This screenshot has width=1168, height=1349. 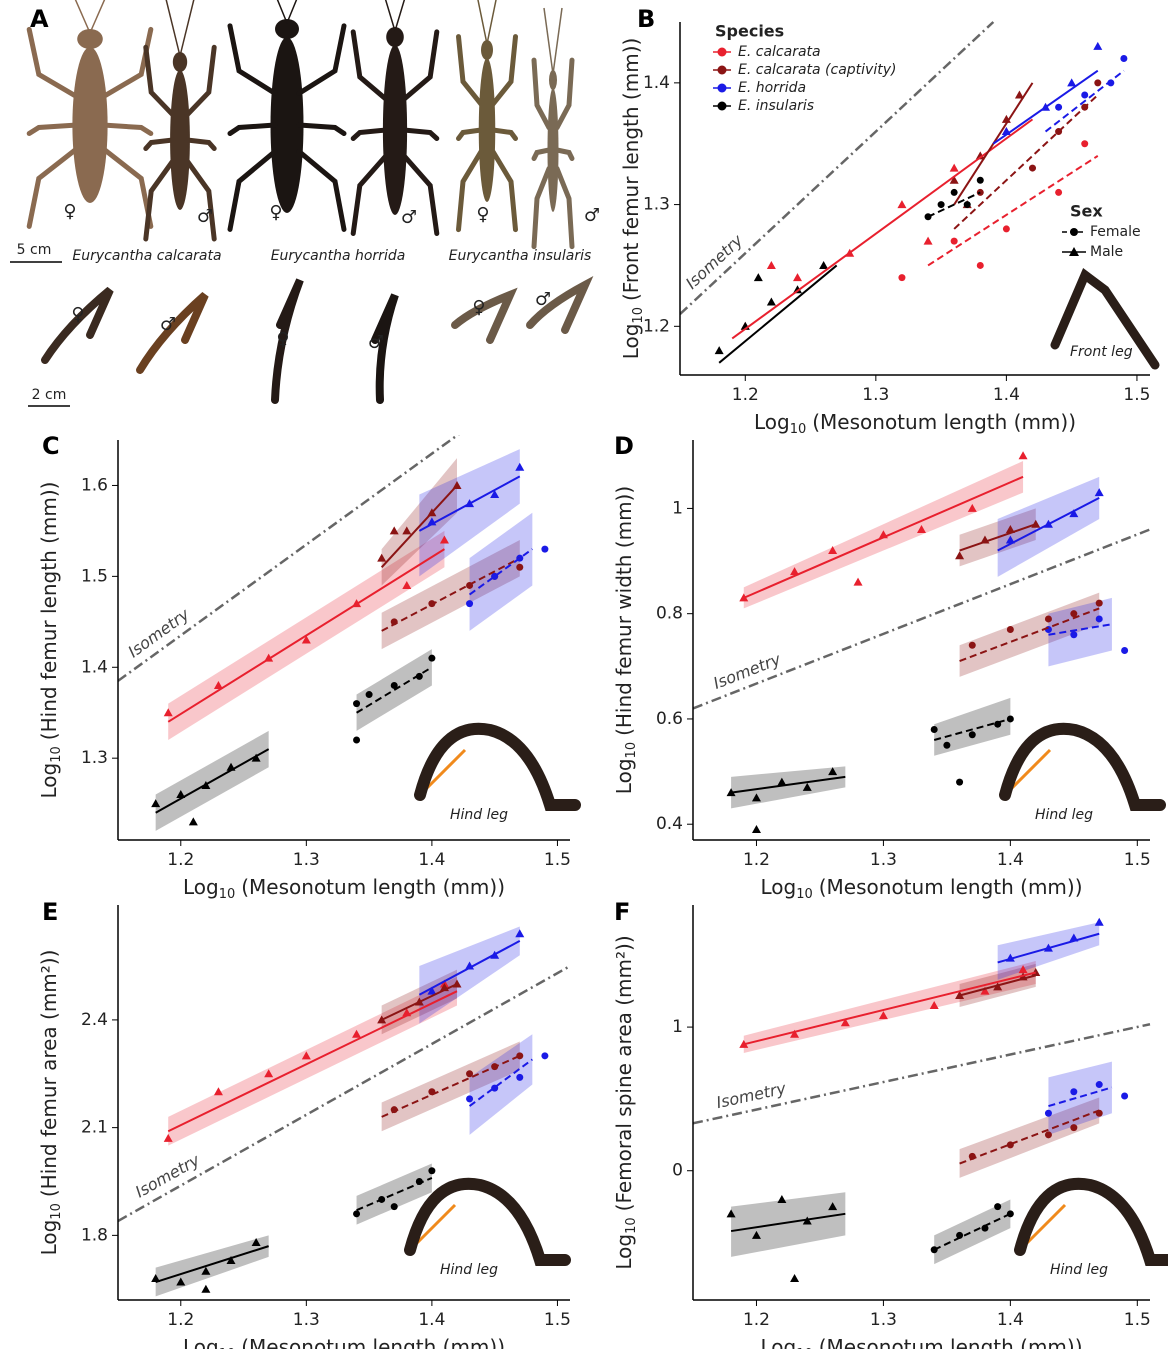 I want to click on axis-title-text: (Front femur length (mm)), so click(x=631, y=169).